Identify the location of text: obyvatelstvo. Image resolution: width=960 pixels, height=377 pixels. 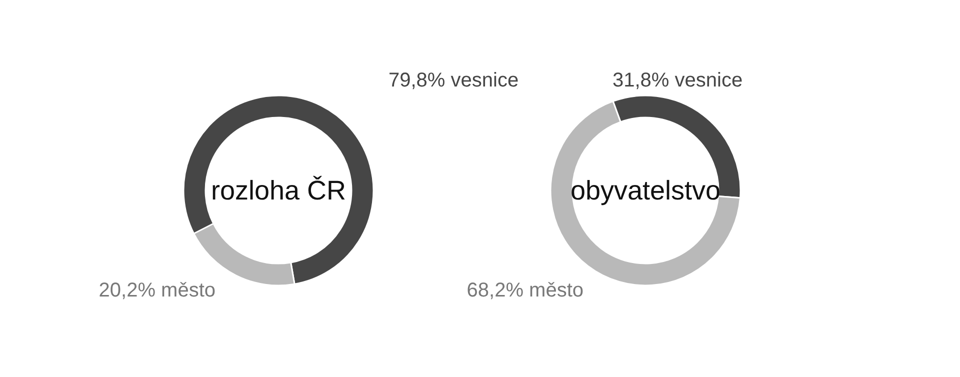
(645, 191).